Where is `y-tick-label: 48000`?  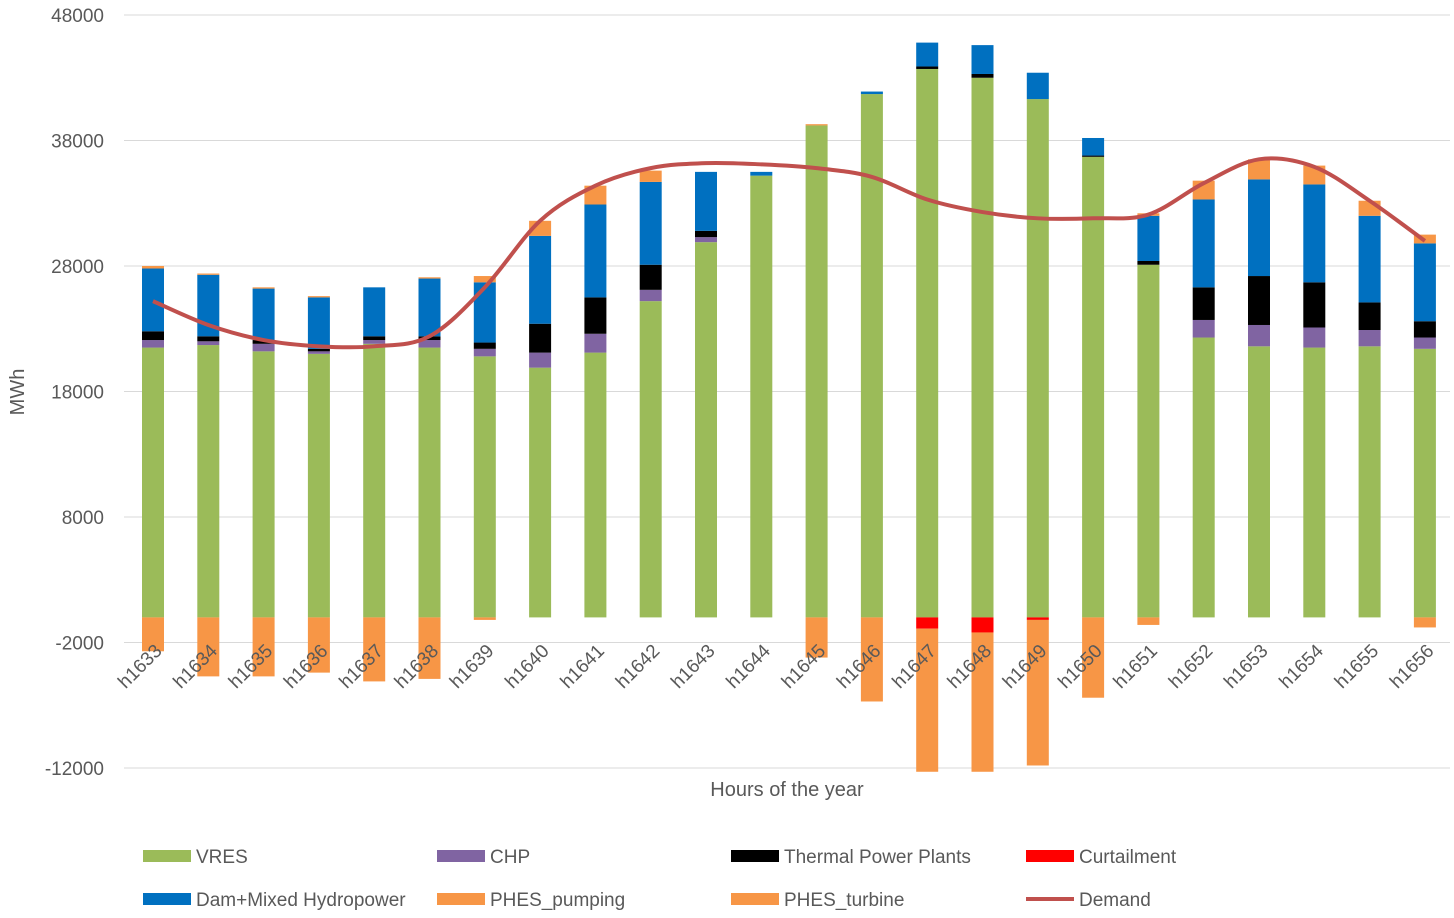
y-tick-label: 48000 is located at coordinates (77, 16).